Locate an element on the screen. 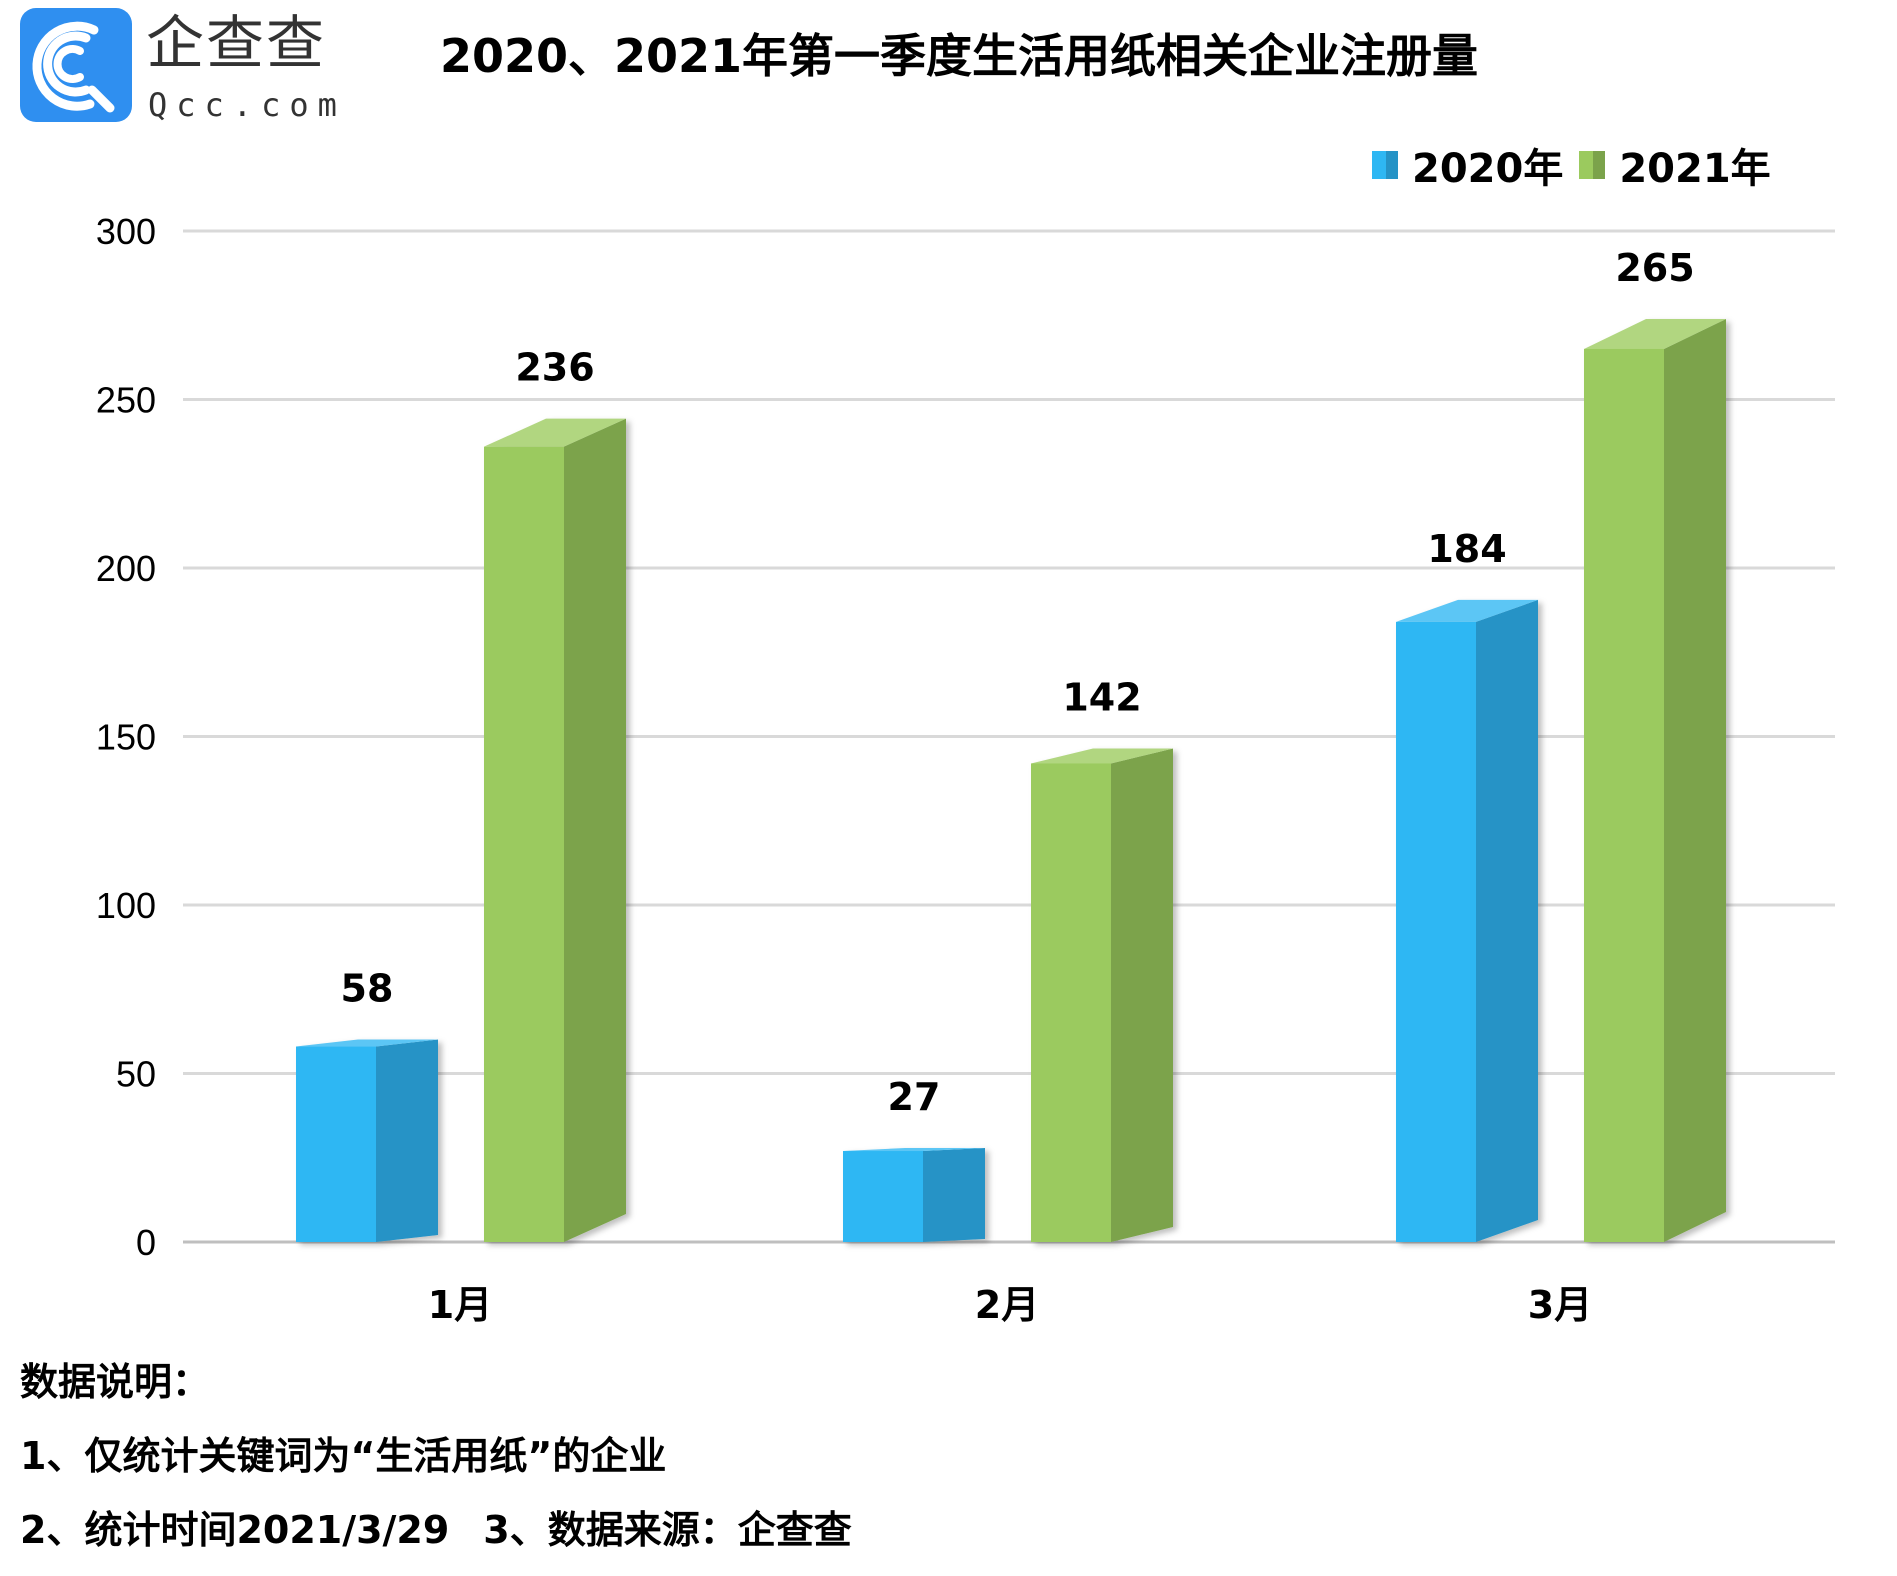 The width and height of the screenshot is (1897, 1576). qcc-logo-icon is located at coordinates (76, 65).